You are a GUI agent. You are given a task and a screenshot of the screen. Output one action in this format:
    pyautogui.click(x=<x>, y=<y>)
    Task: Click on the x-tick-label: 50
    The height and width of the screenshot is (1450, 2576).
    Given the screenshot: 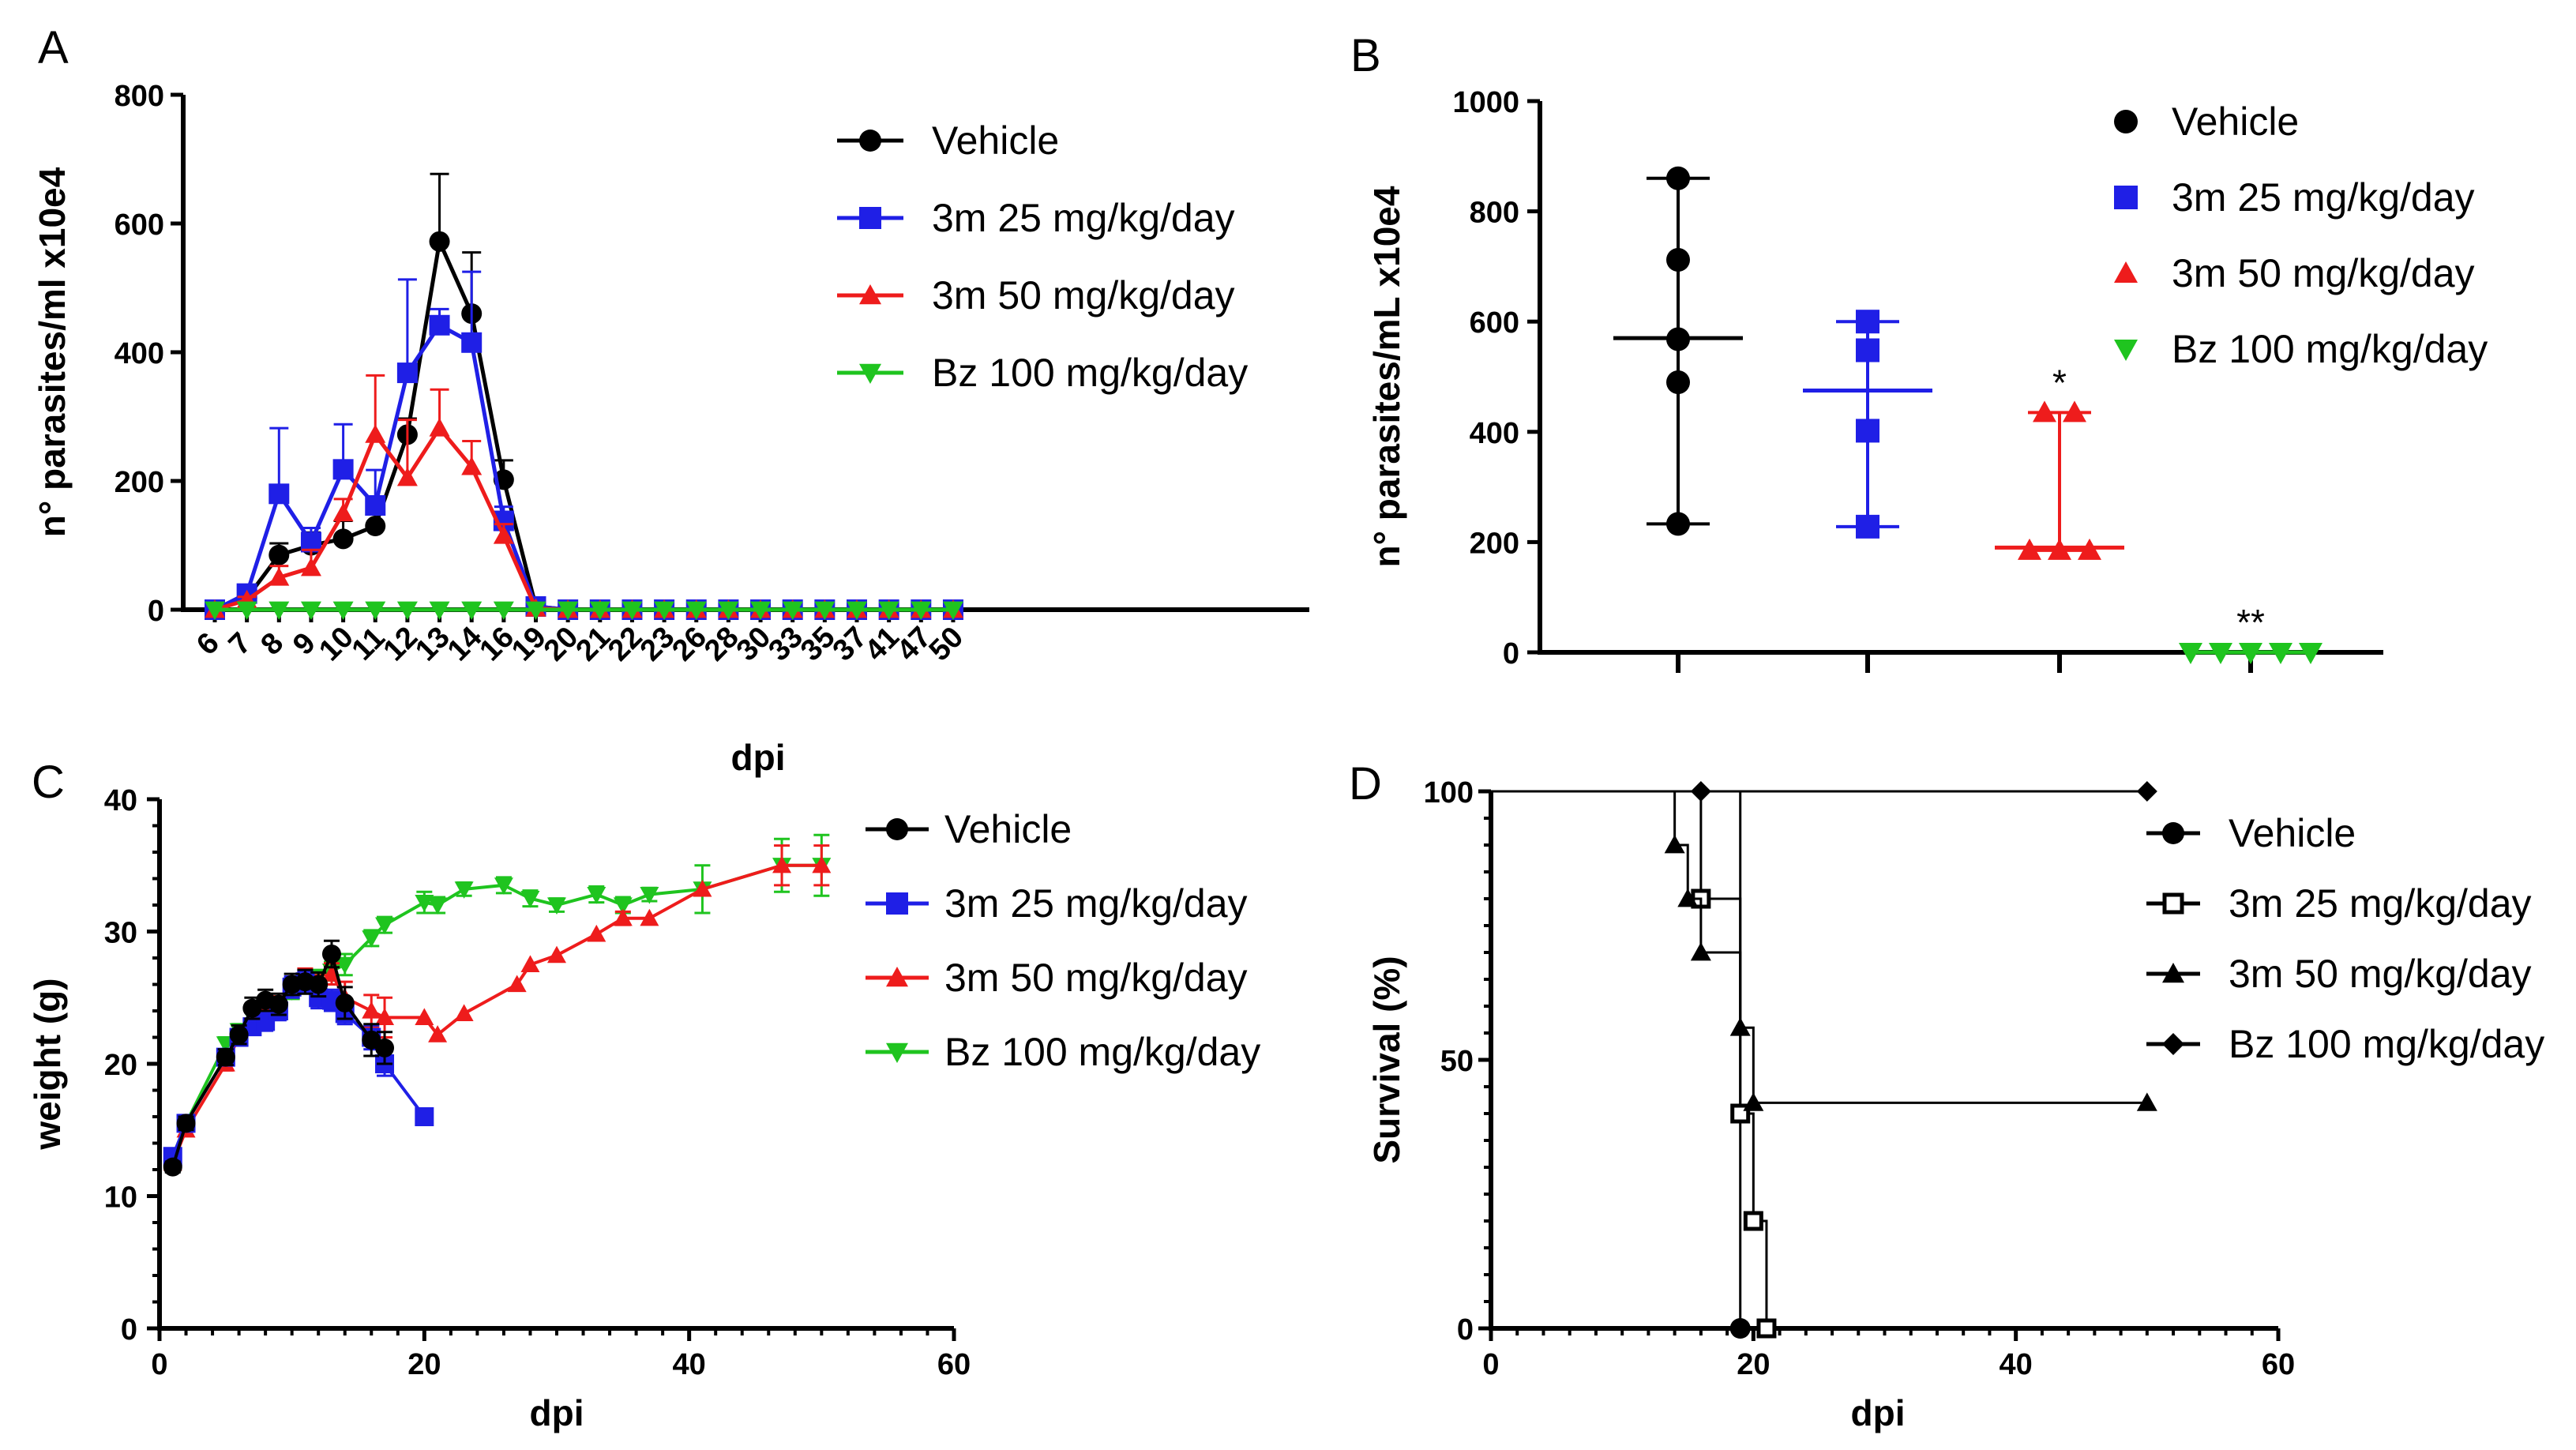 What is the action you would take?
    pyautogui.click(x=947, y=644)
    